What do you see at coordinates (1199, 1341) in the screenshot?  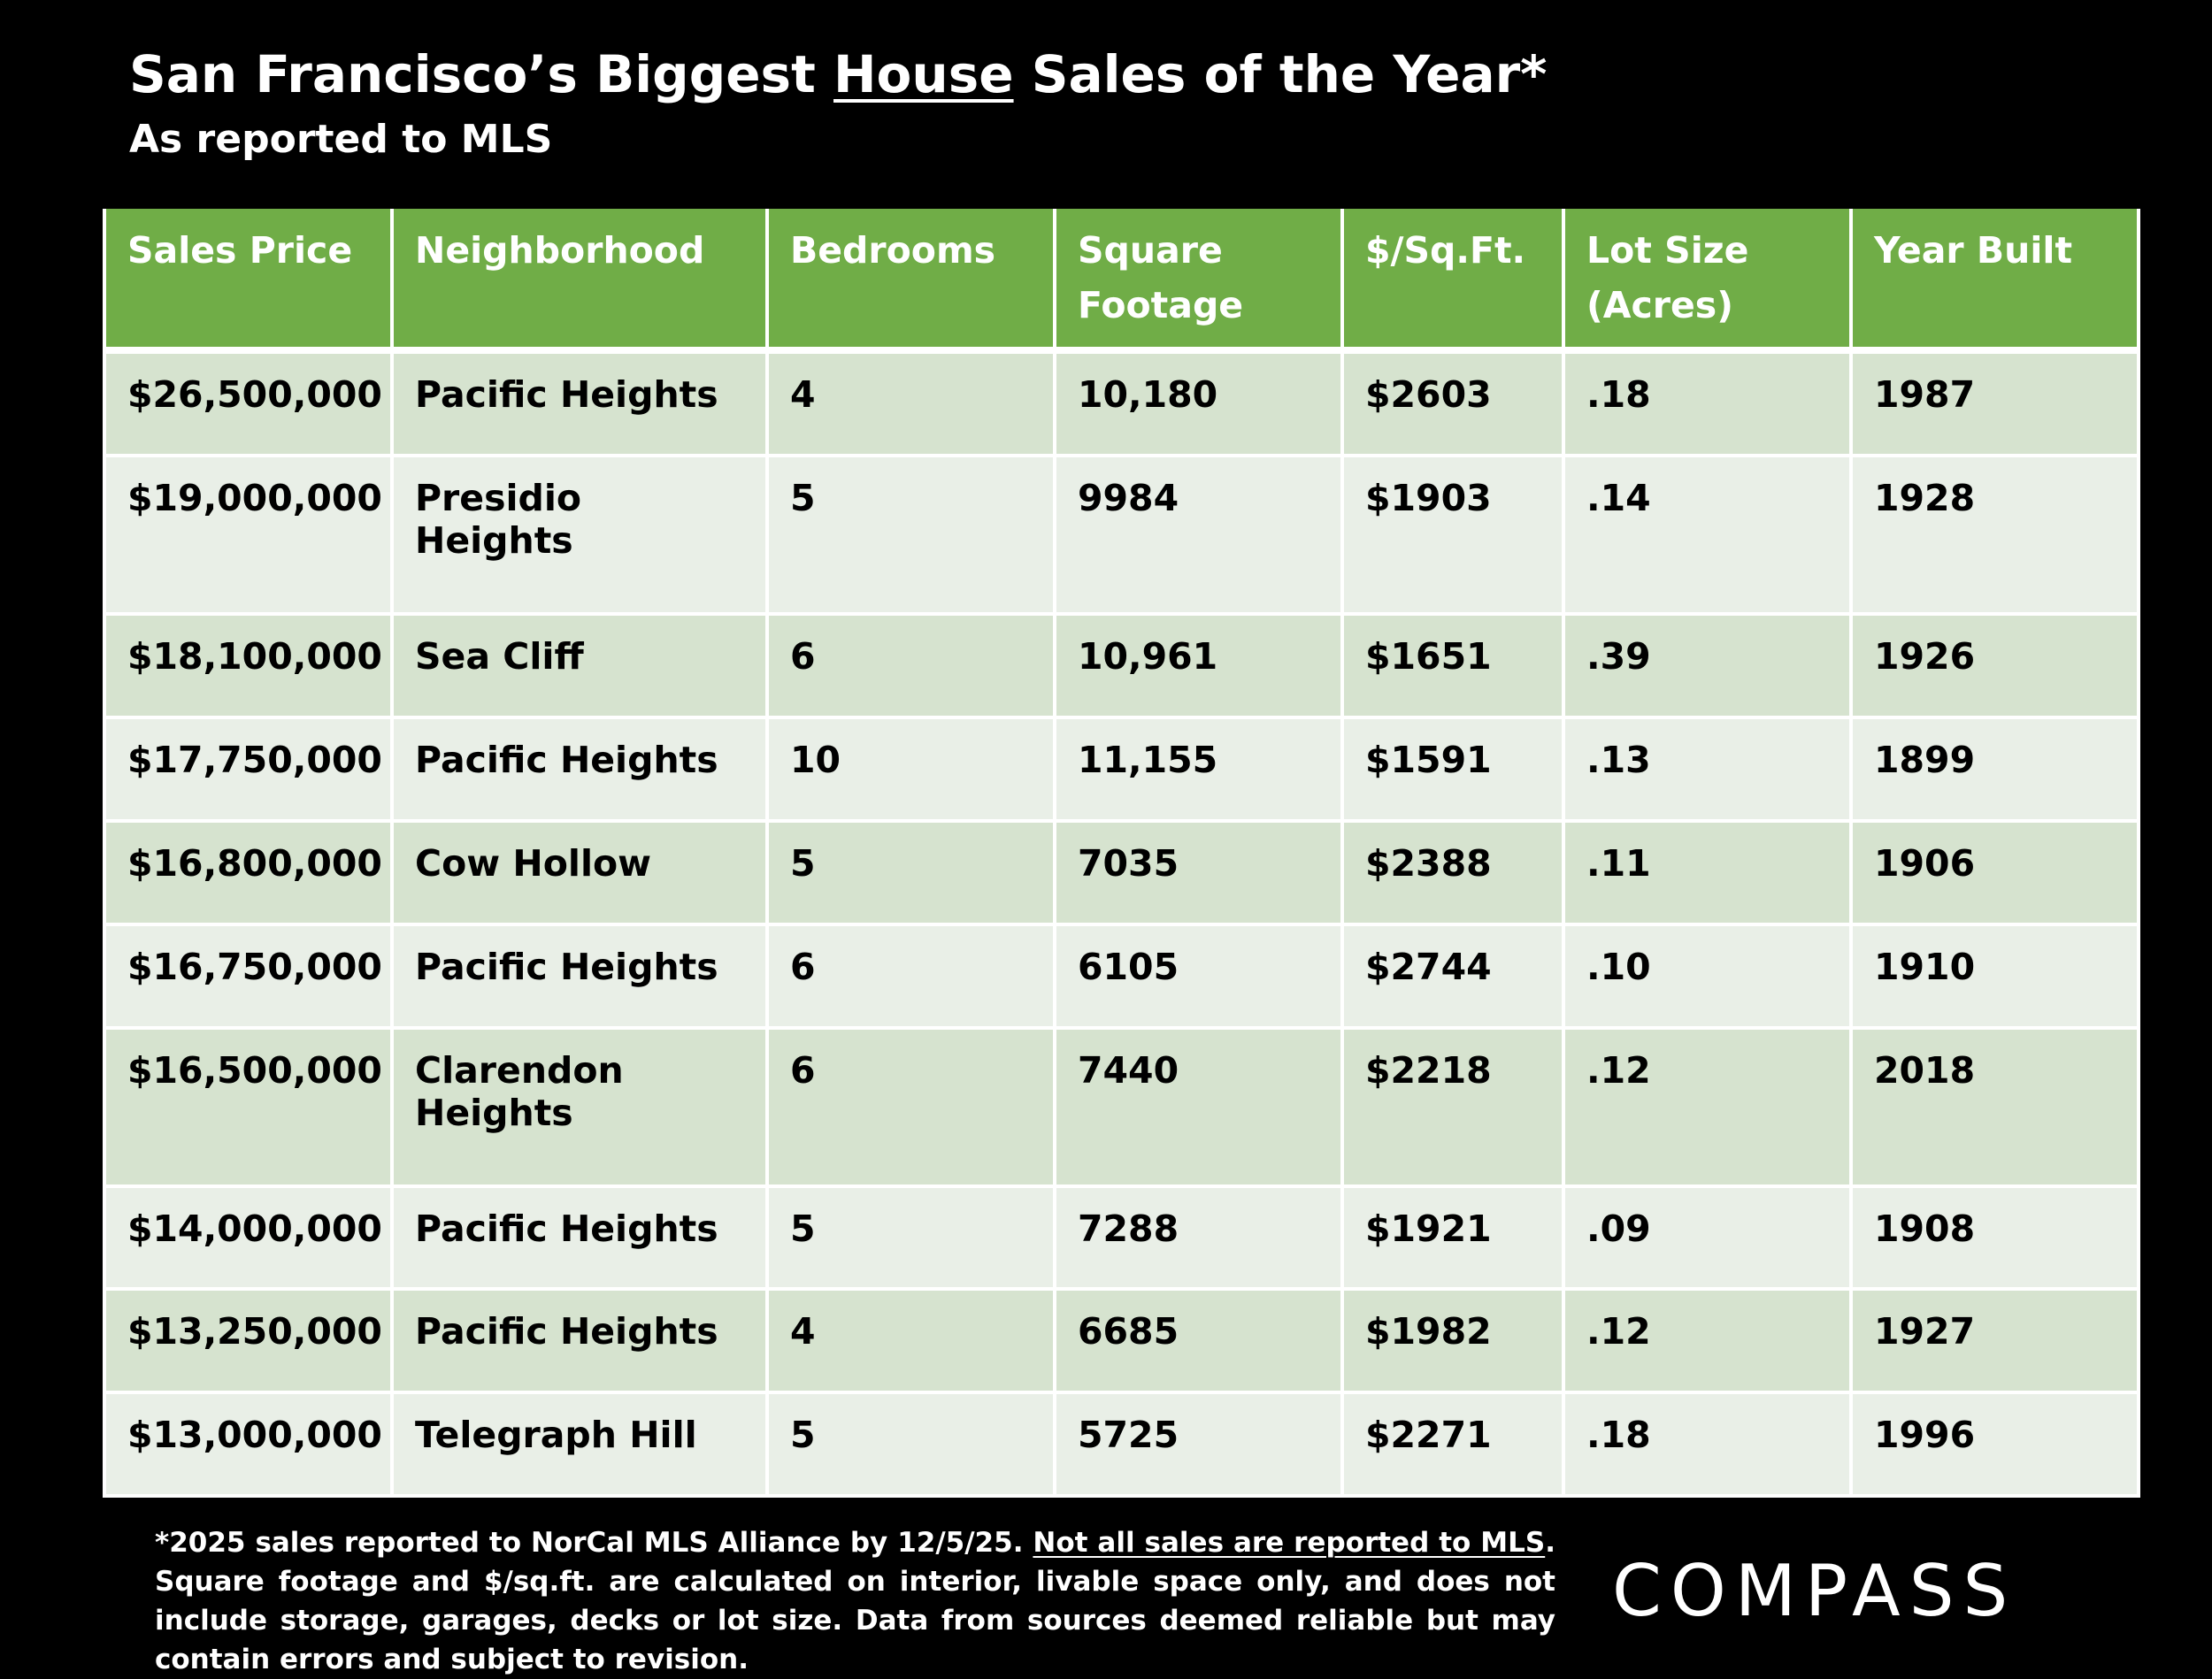 I see `table-cell: 6685` at bounding box center [1199, 1341].